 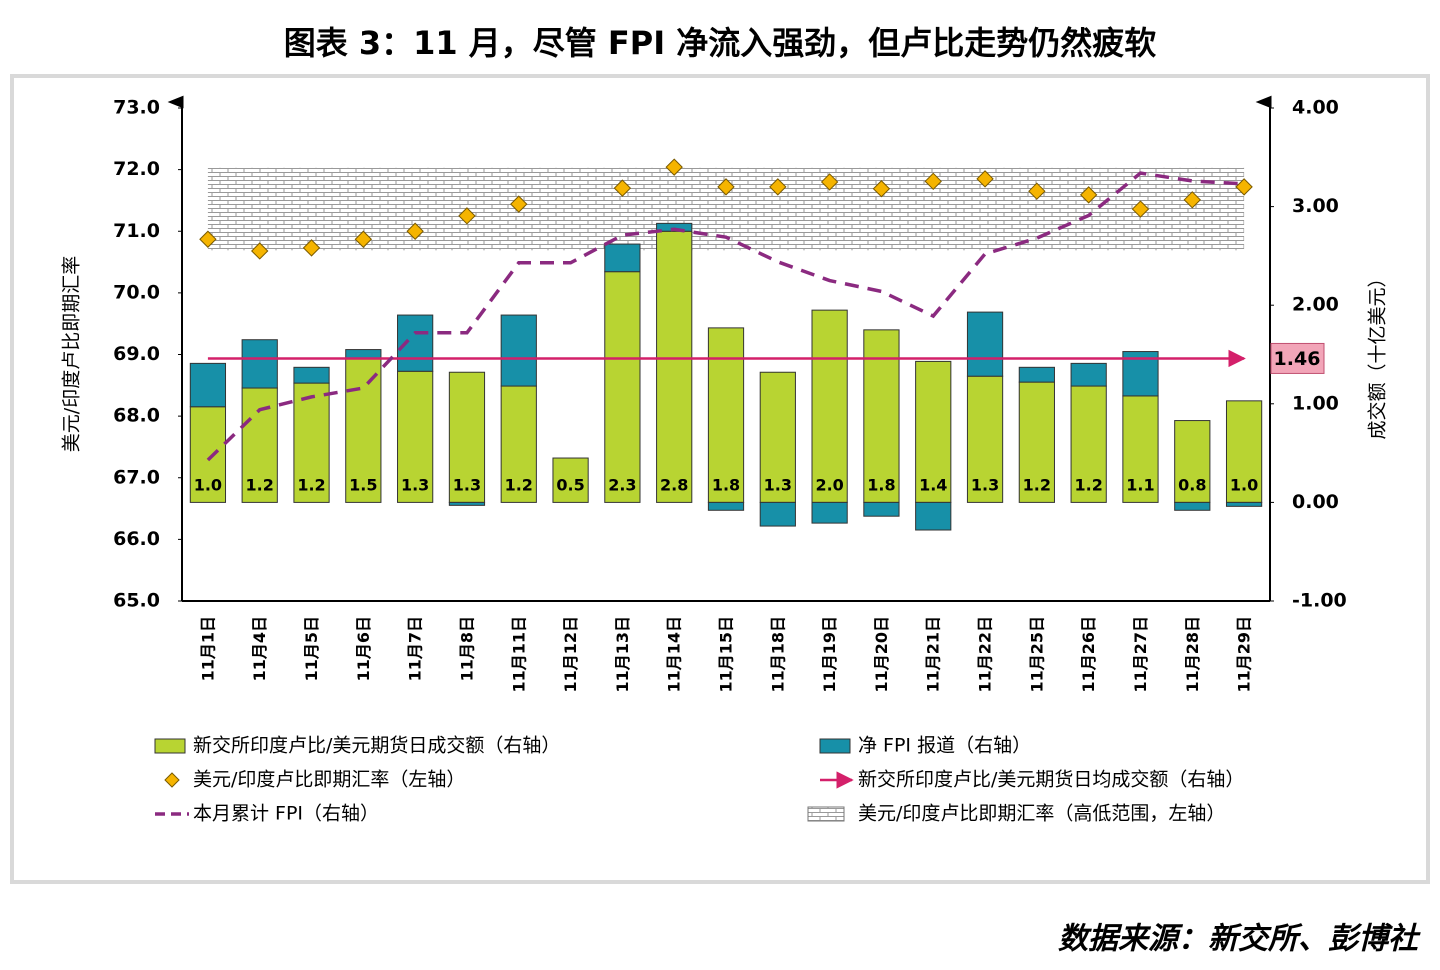 I want to click on legend-label: 美元/印度卢比即期汇率（左轴）, so click(x=329, y=780).